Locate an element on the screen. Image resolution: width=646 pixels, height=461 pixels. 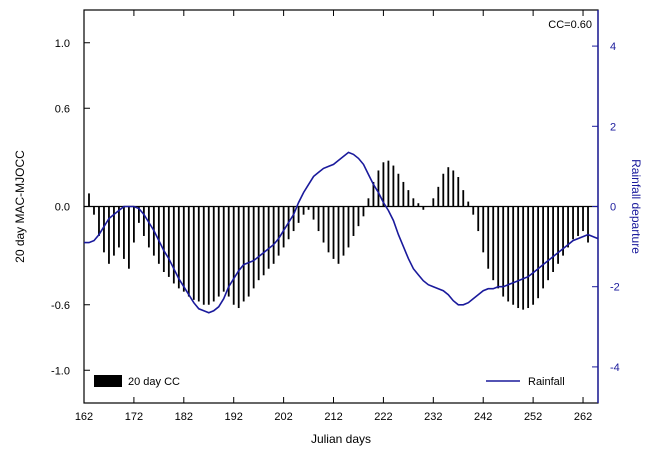
y2-tick-label: -2 is located at coordinates (615, 288).